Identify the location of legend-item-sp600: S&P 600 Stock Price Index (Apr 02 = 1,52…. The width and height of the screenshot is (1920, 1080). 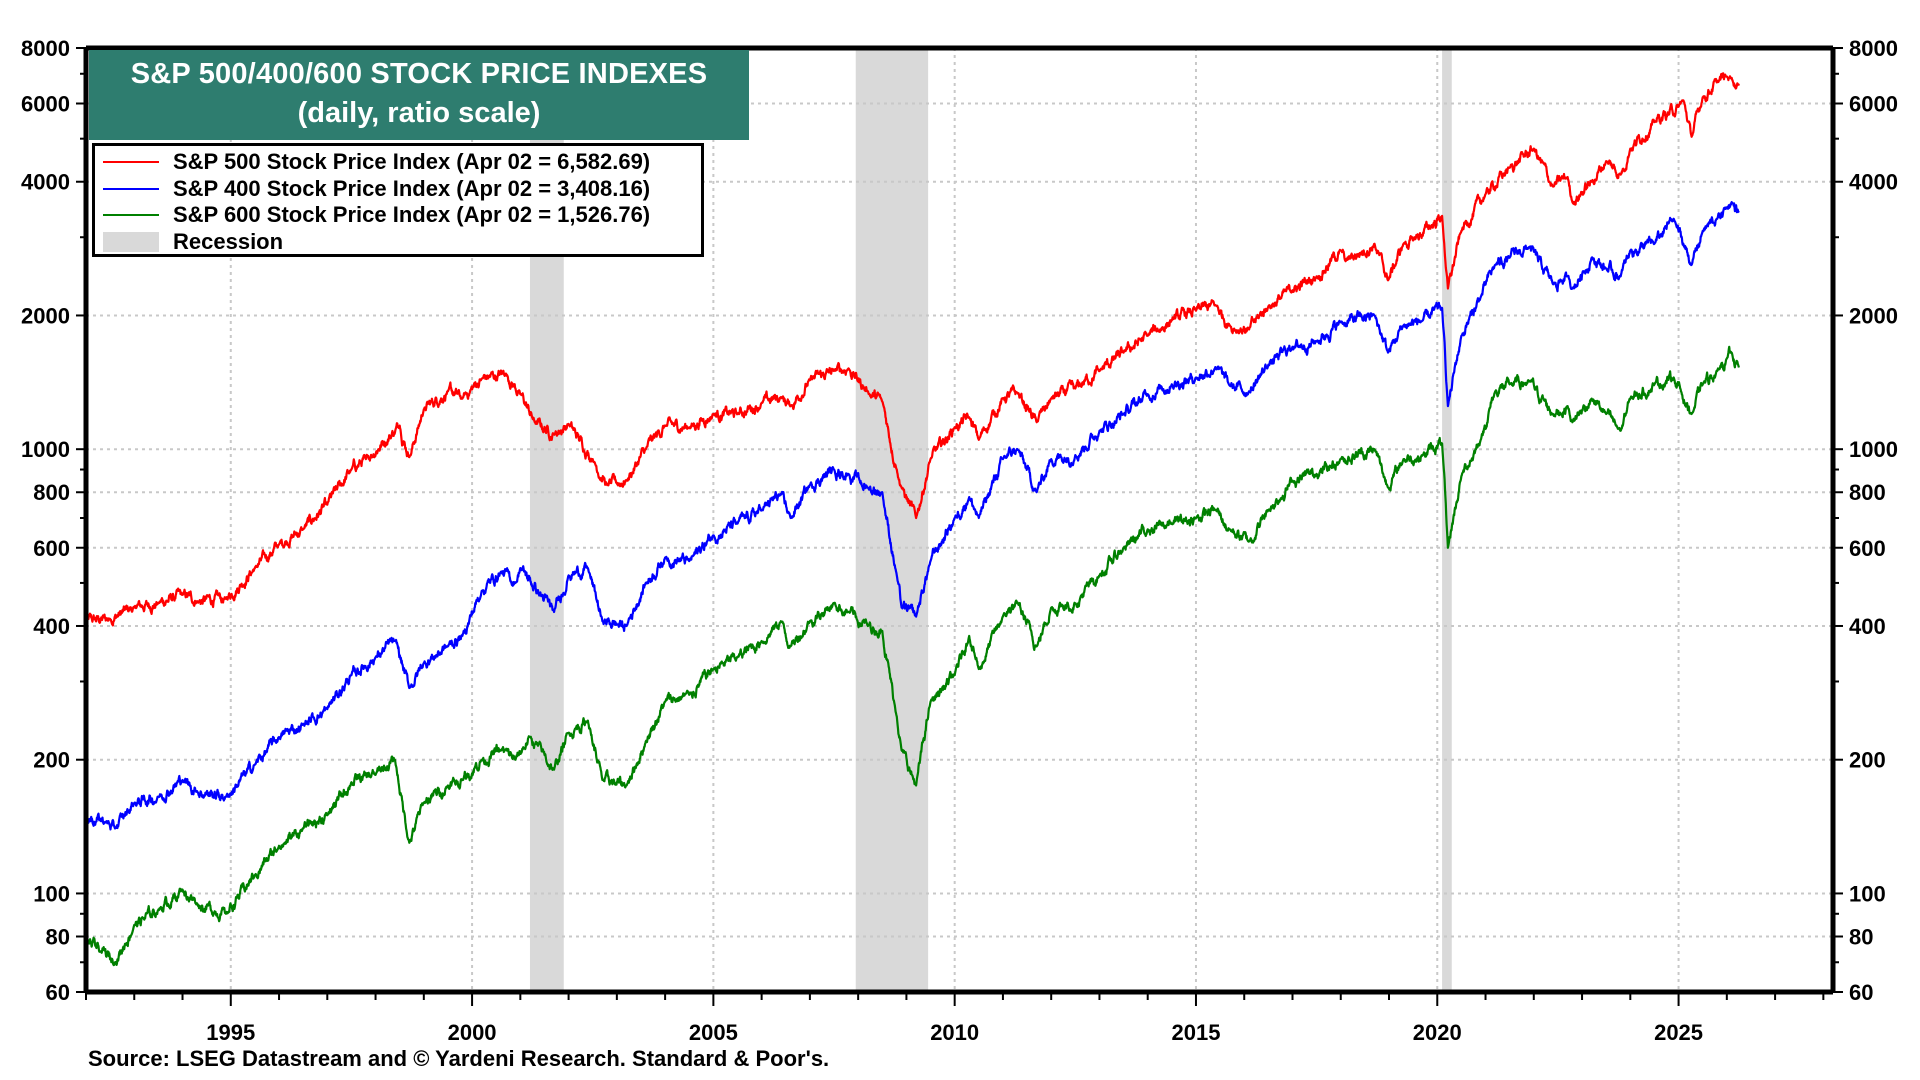
(398, 215).